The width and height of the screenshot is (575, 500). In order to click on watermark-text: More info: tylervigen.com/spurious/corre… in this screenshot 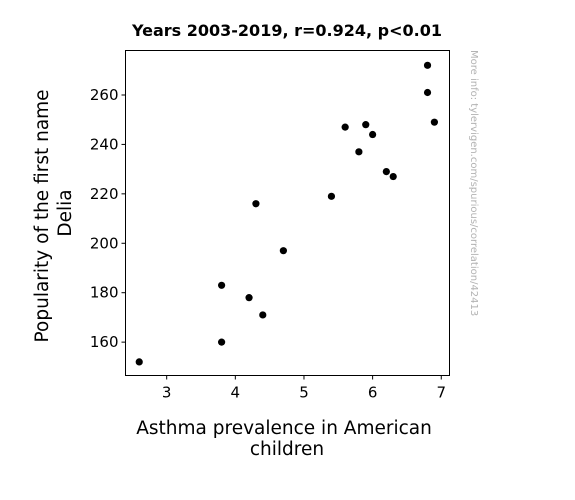, I will do `click(473, 183)`.